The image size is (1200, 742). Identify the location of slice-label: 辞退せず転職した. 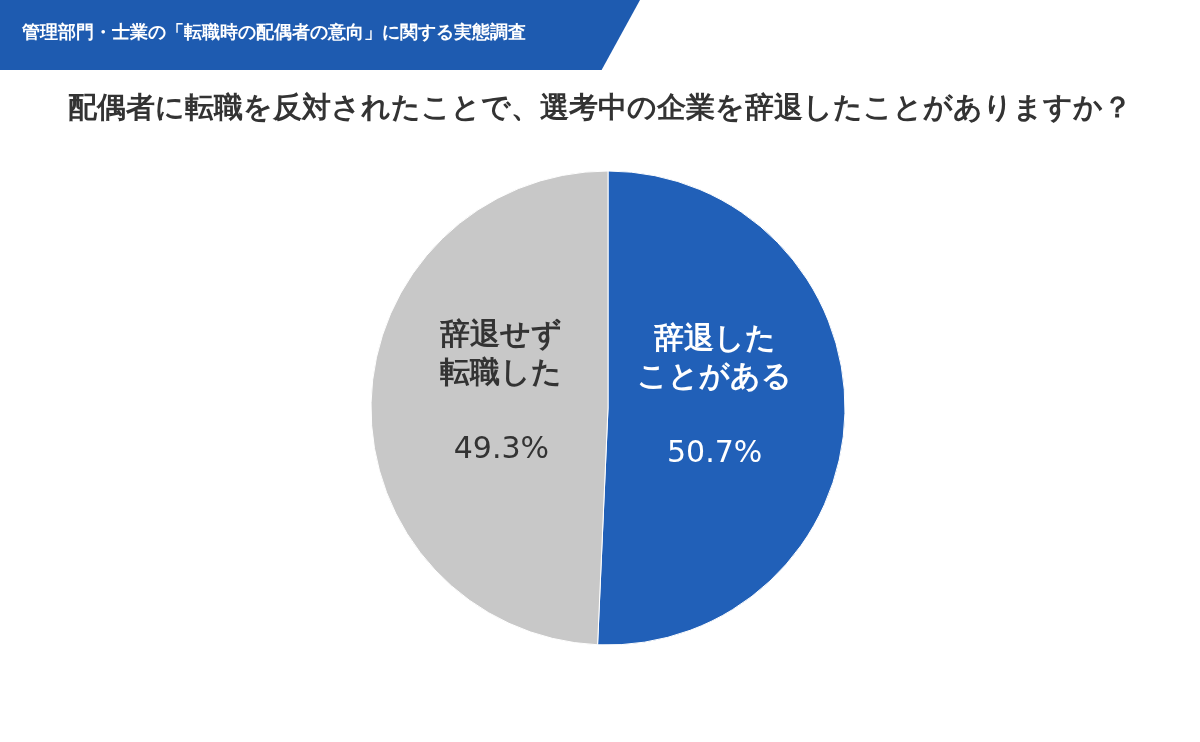
(501, 352).